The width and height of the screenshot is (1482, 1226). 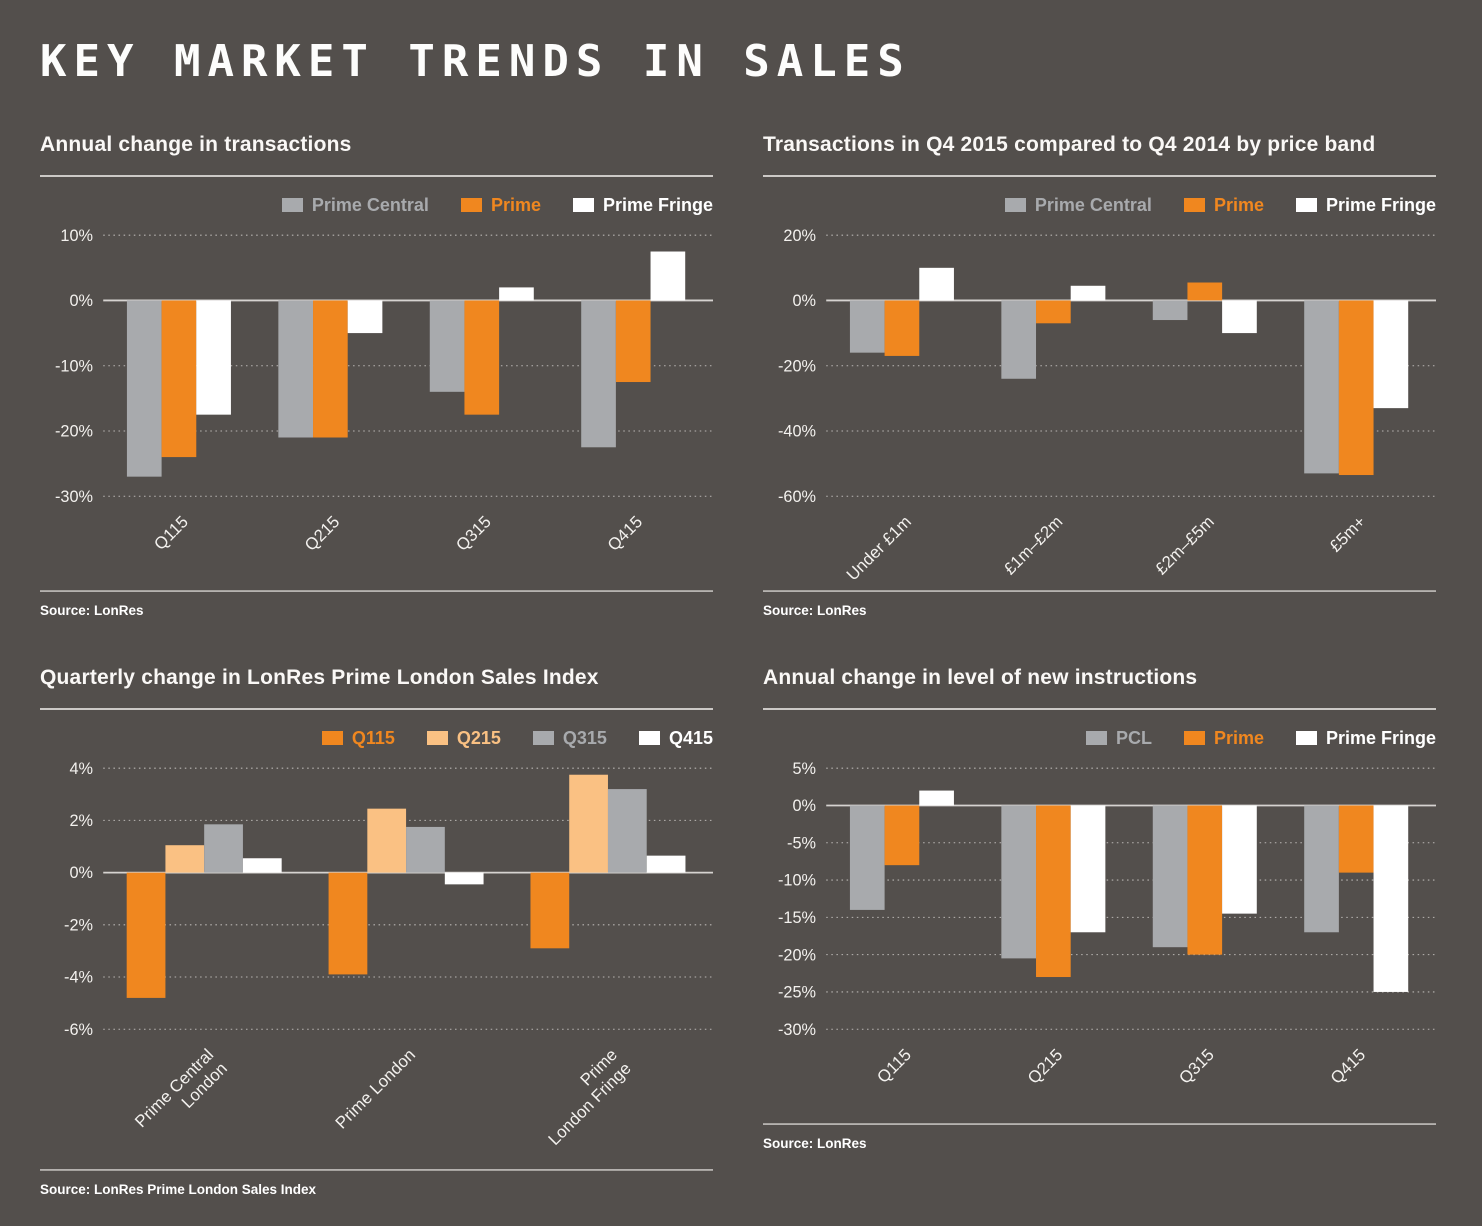 I want to click on bar-prime-central-1m-2m, so click(x=1019, y=339).